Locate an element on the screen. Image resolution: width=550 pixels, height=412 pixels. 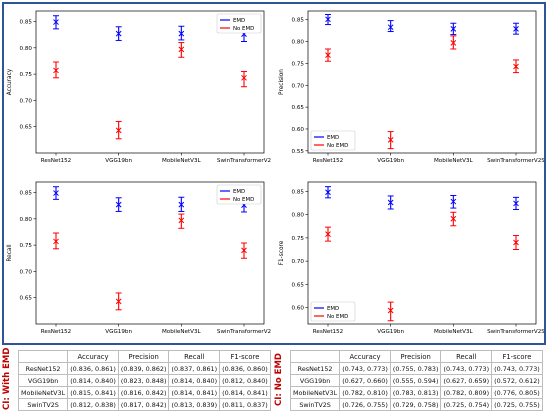
header-cell: F1-score is located at coordinates (245, 356).